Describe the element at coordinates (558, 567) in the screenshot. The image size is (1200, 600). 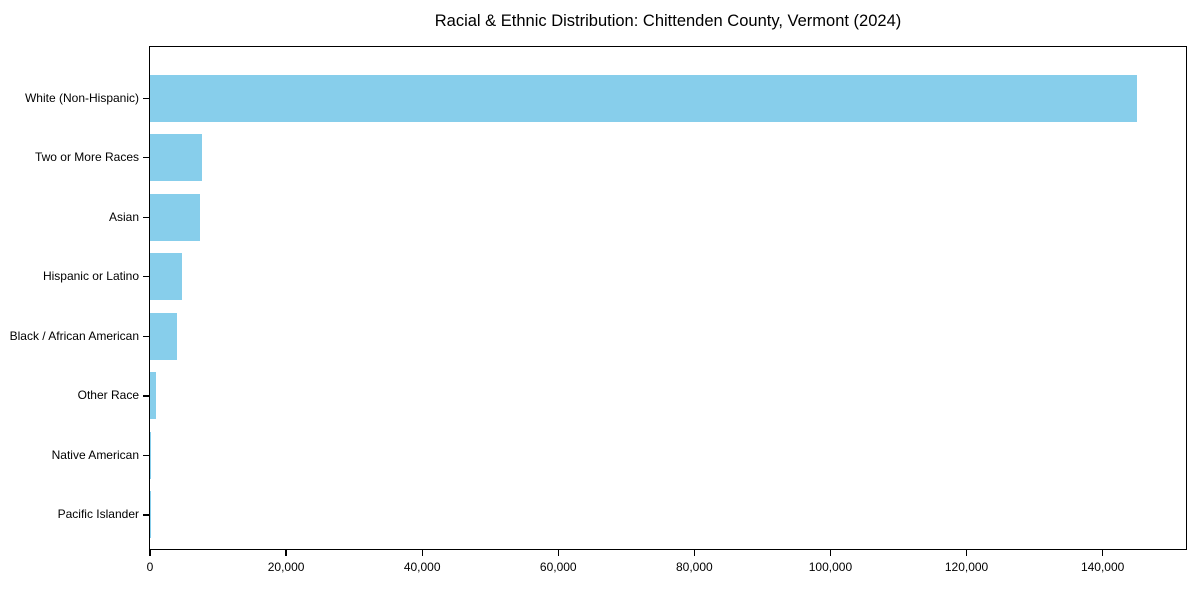
I see `x-tick-label: 60,000` at that location.